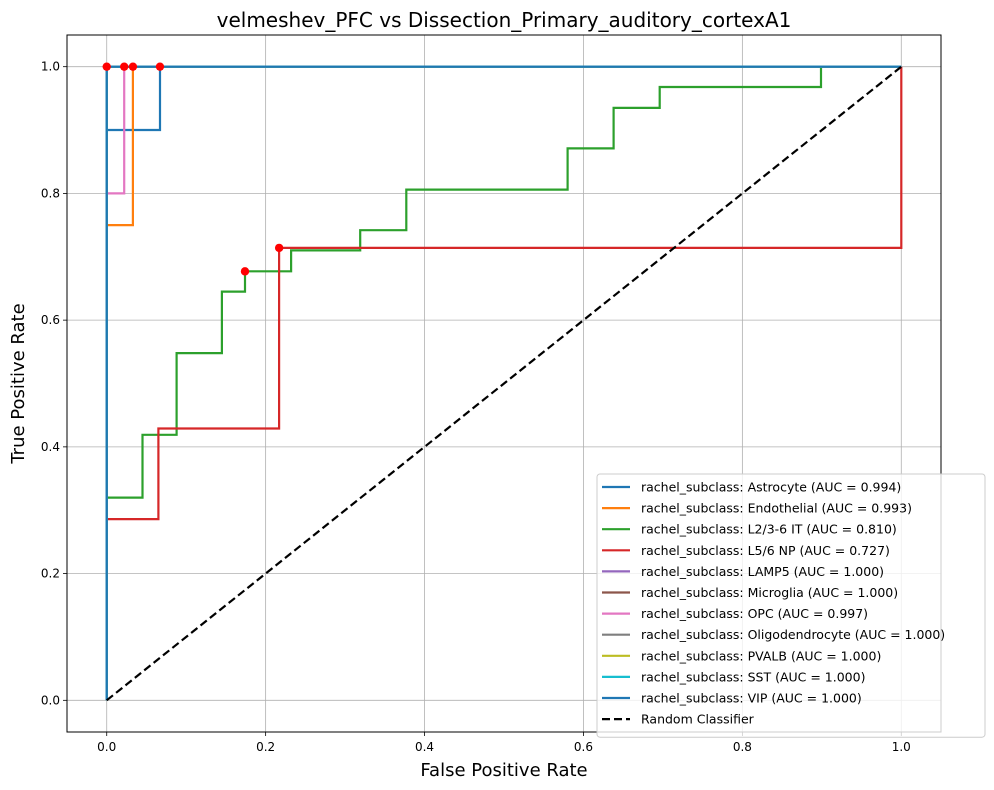  Describe the element at coordinates (901, 747) in the screenshot. I see `x-tick-label: 1.0` at that location.